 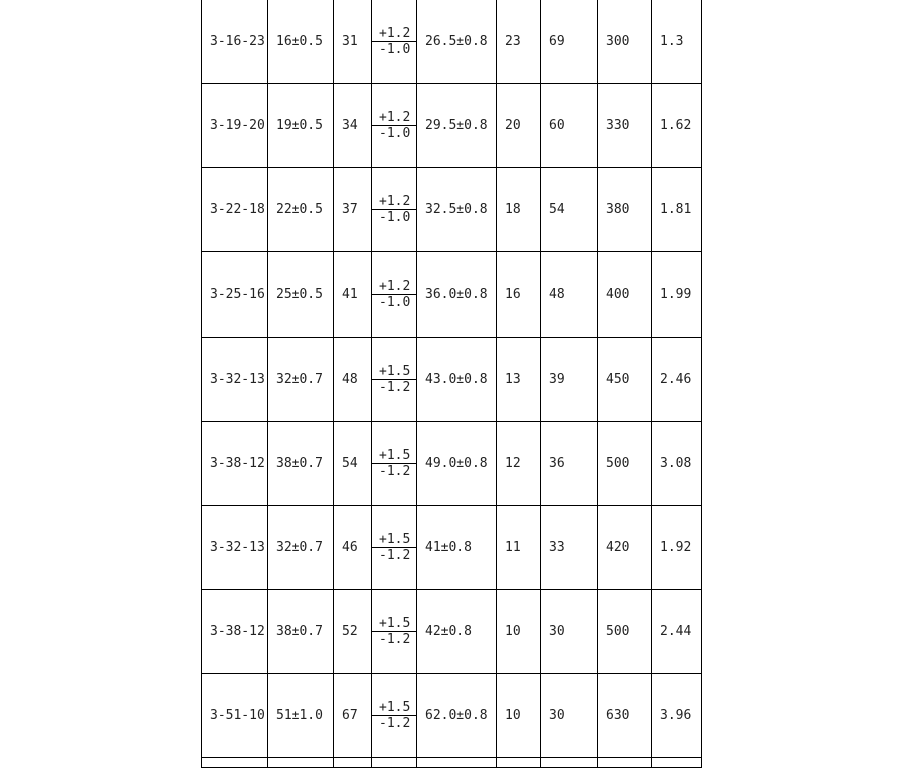 What do you see at coordinates (352, 294) in the screenshot?
I see `cell-d2: 41` at bounding box center [352, 294].